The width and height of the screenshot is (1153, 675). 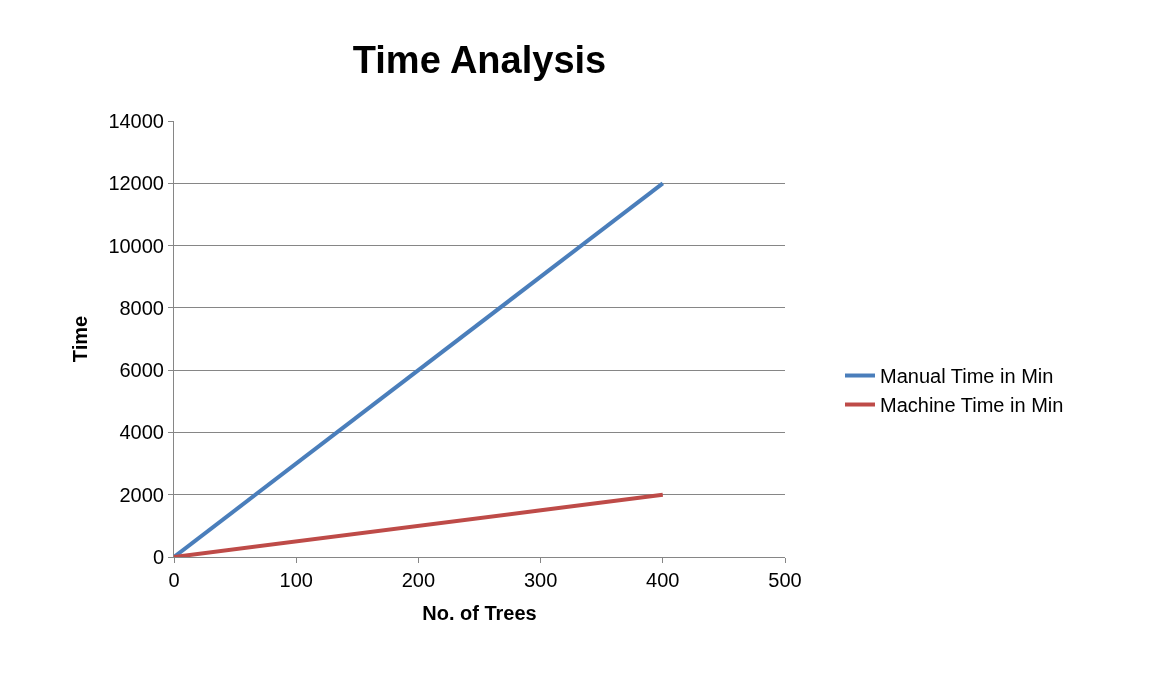 What do you see at coordinates (174, 580) in the screenshot?
I see `x-tick-label: 0` at bounding box center [174, 580].